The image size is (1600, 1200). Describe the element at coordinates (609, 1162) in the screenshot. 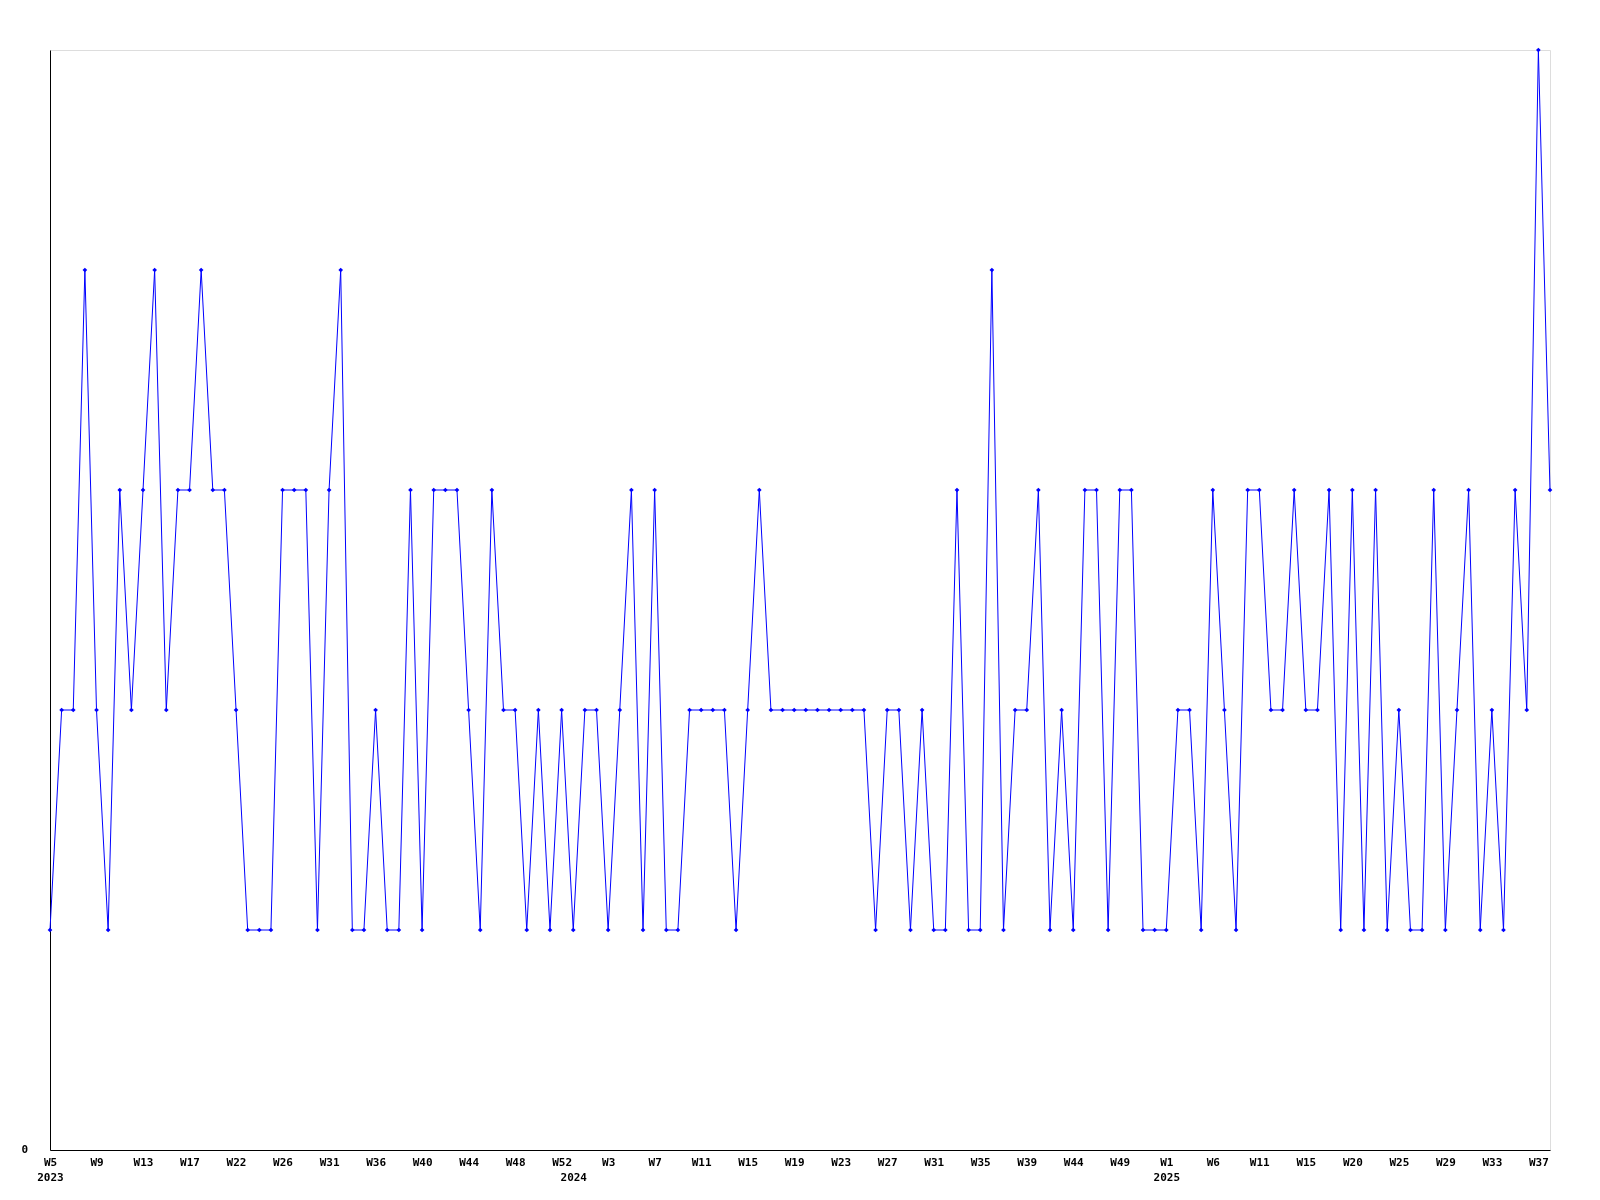

I see `x-tick-label: W3` at that location.